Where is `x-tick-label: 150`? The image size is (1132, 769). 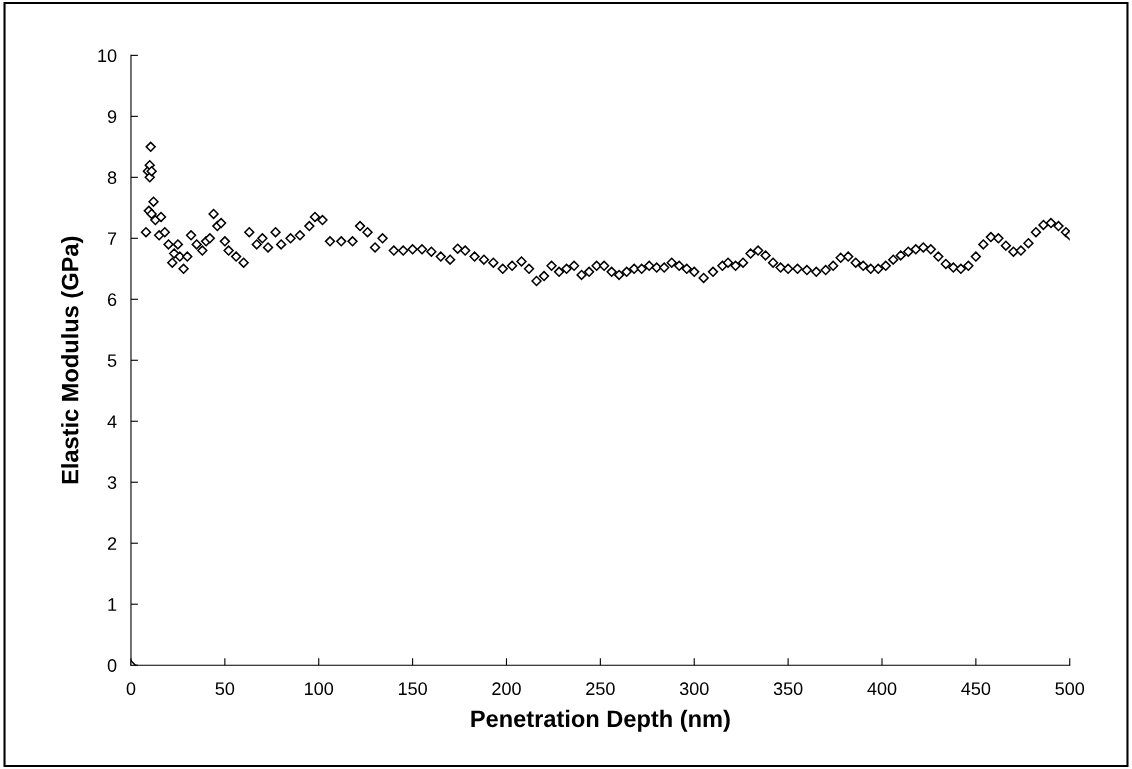
x-tick-label: 150 is located at coordinates (412, 689).